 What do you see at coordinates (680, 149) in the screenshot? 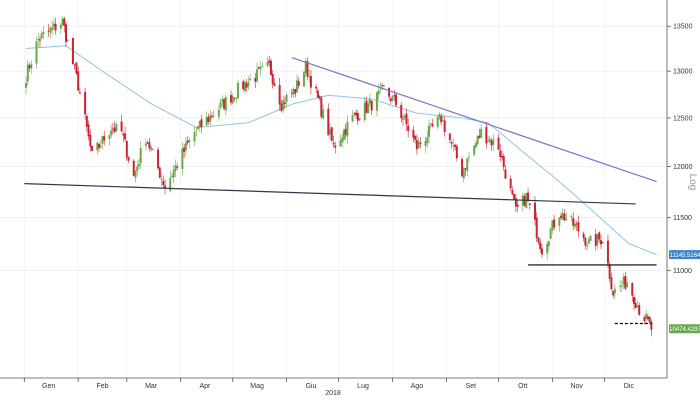
I see `y-ticks-layer: 13500 13000 12500 12000 11500 11000` at bounding box center [680, 149].